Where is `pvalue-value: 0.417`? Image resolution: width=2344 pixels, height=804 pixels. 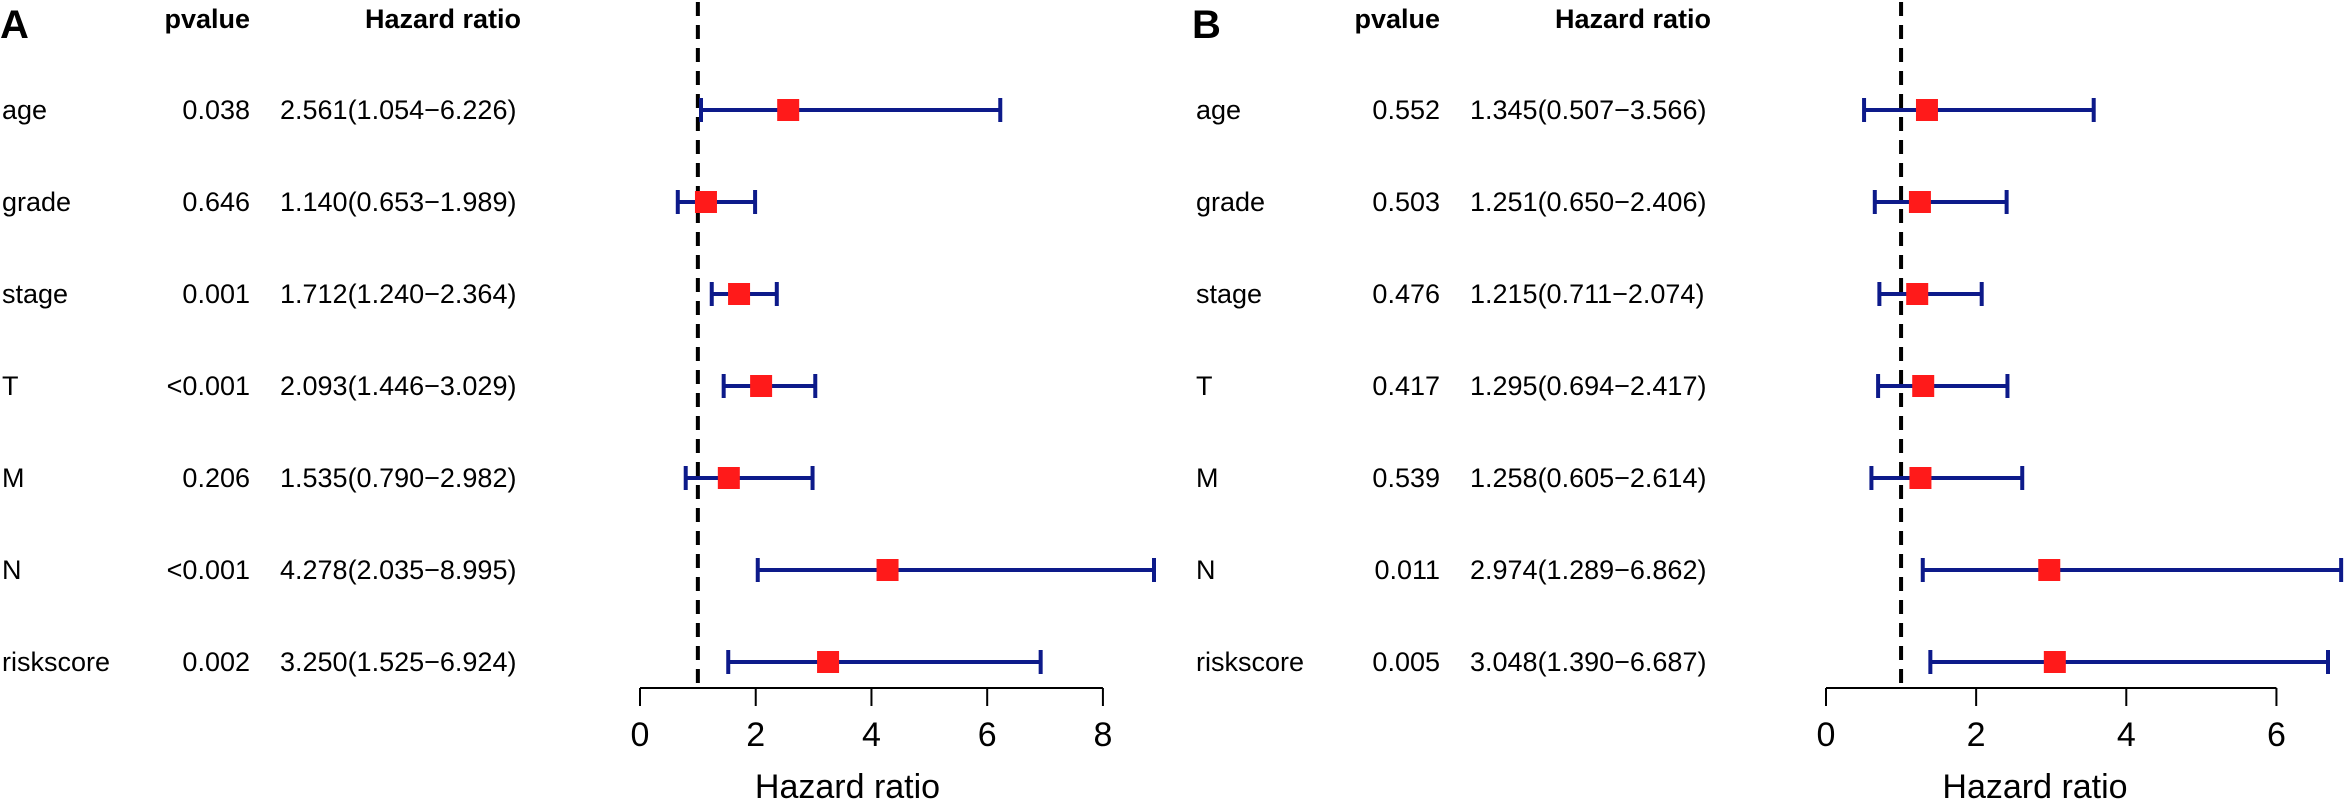 pvalue-value: 0.417 is located at coordinates (1406, 386).